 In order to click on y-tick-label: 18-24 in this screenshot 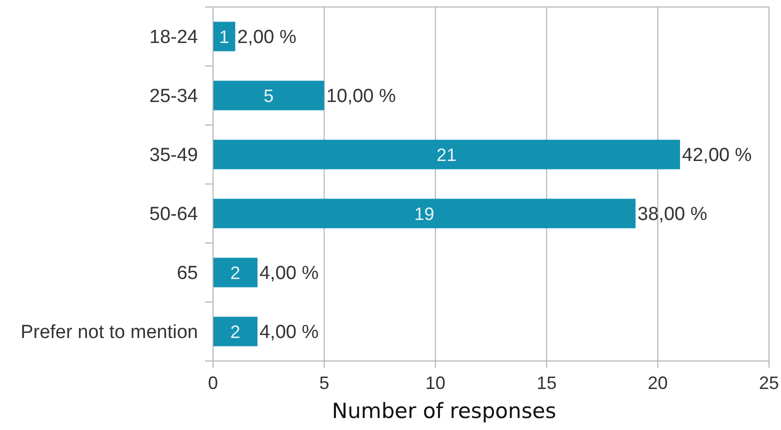, I will do `click(173, 37)`.